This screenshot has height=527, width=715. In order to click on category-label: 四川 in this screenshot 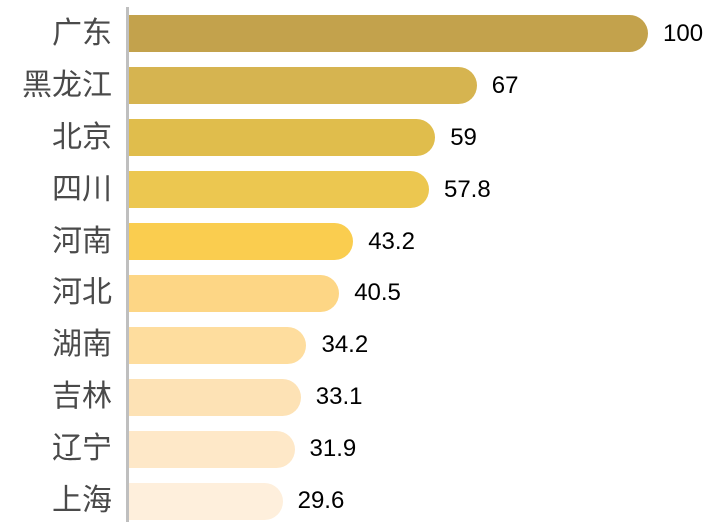, I will do `click(82, 189)`.